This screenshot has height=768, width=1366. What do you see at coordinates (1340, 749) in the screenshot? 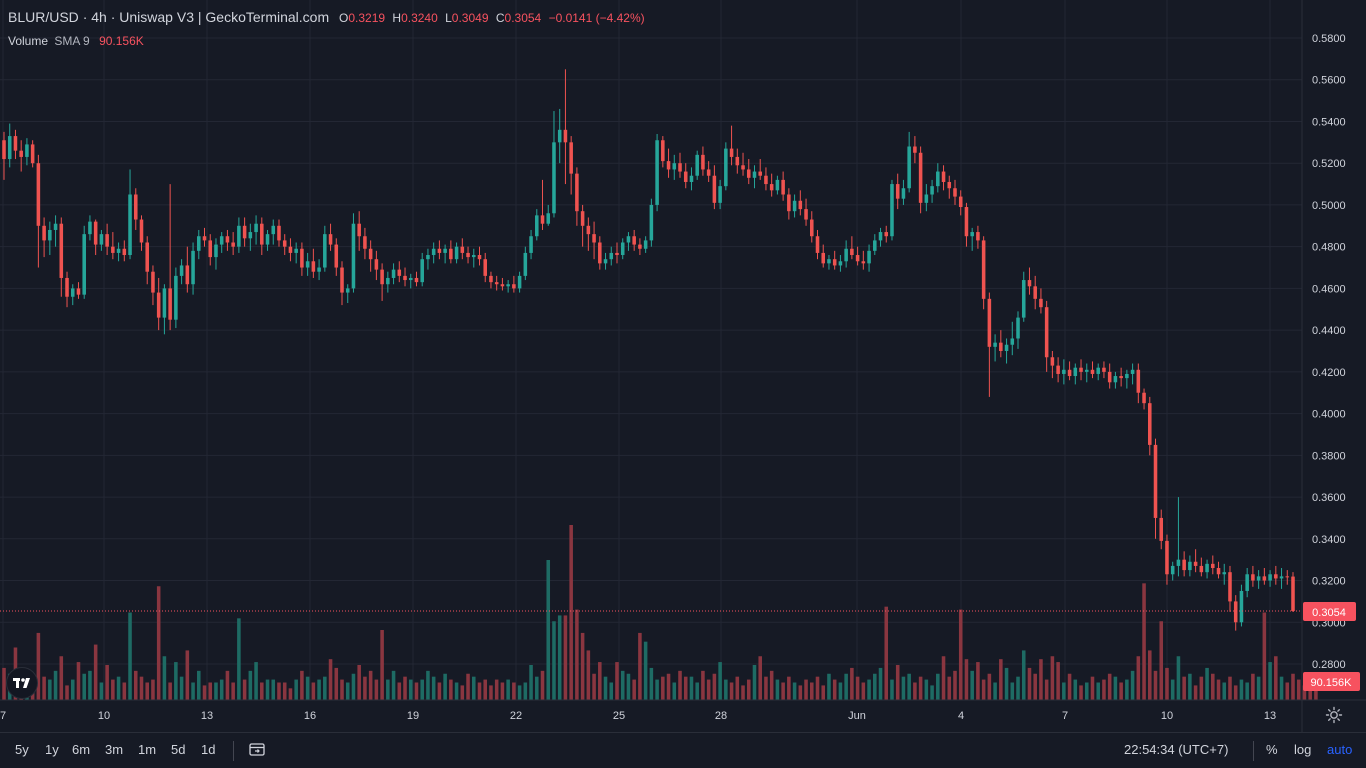
I see `auto-scale-button: auto` at bounding box center [1340, 749].